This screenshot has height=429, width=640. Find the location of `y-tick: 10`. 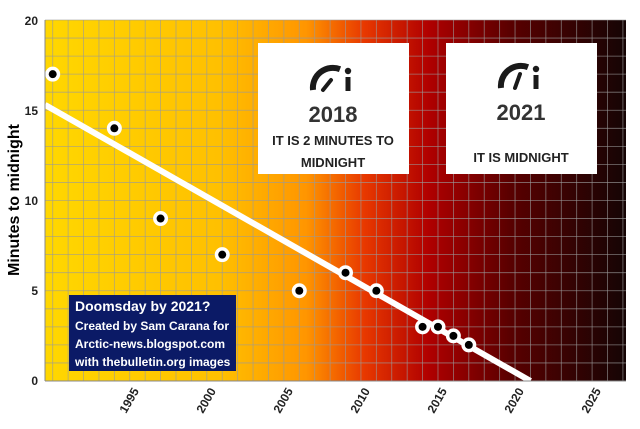

y-tick: 10 is located at coordinates (32, 201).